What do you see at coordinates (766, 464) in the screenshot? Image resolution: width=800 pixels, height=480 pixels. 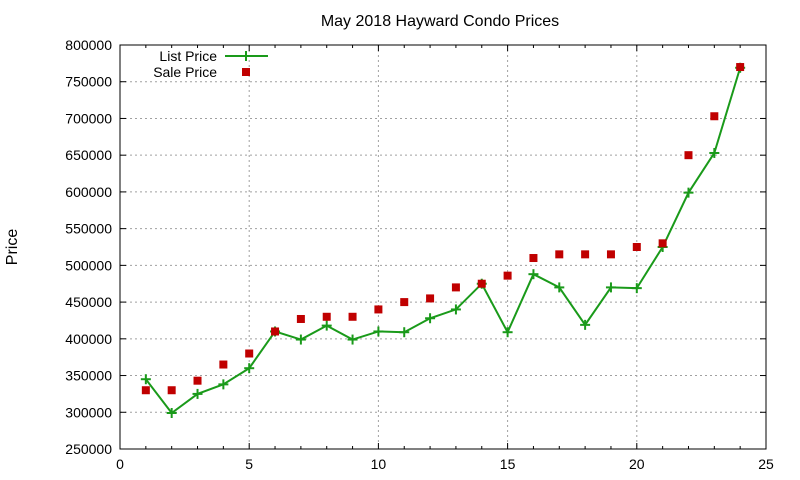 I see `x-tick-label: 25` at bounding box center [766, 464].